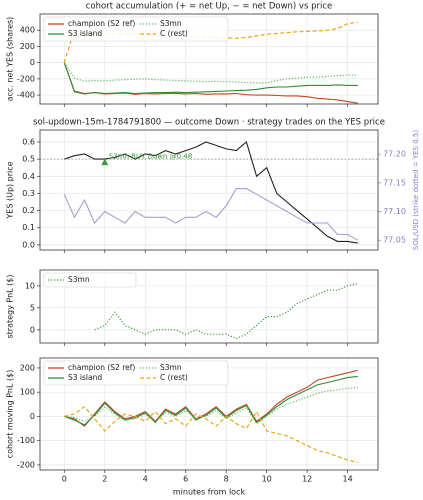 Image resolution: width=423 pixels, height=500 pixels. Describe the element at coordinates (28, 193) in the screenshot. I see `y-tick-label: 0.3` at that location.